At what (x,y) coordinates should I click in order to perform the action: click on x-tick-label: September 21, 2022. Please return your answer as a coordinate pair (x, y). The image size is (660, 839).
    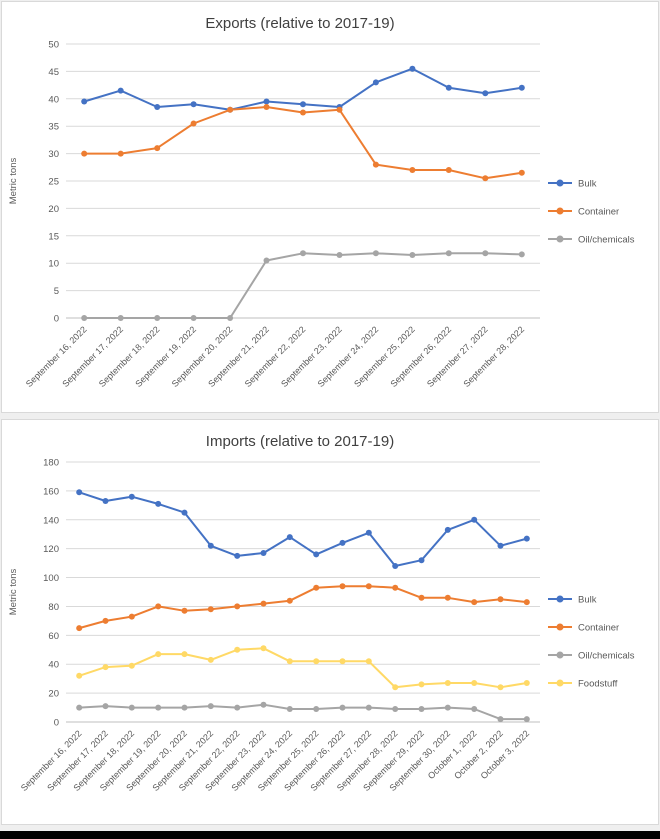
    Looking at the image, I should click on (238, 356).